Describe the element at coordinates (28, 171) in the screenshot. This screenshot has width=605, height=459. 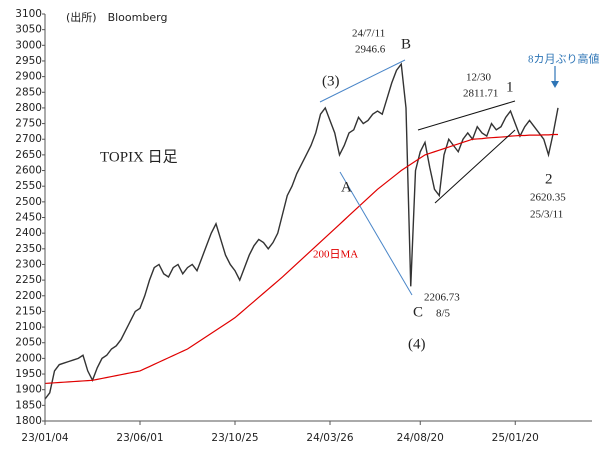
I see `y-tick-label: 2600` at that location.